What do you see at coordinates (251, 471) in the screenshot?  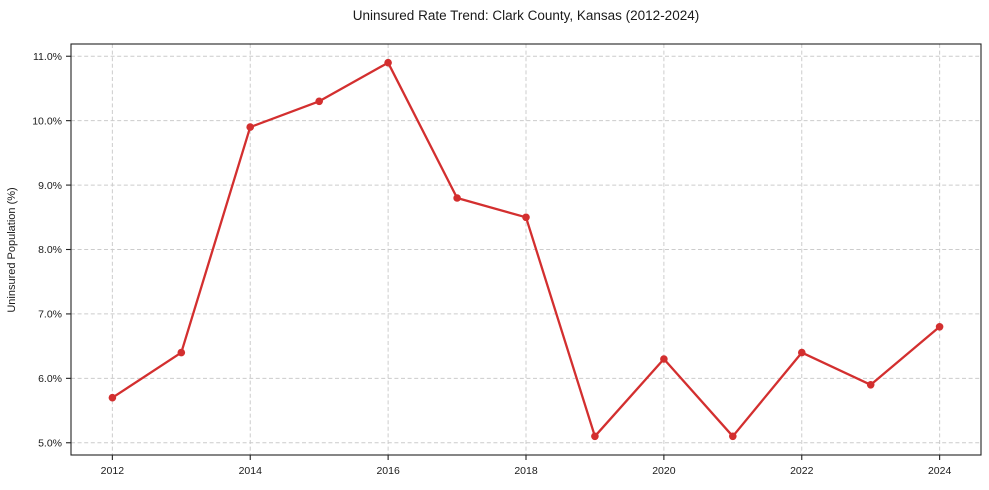 I see `x-tick-label: 2014` at bounding box center [251, 471].